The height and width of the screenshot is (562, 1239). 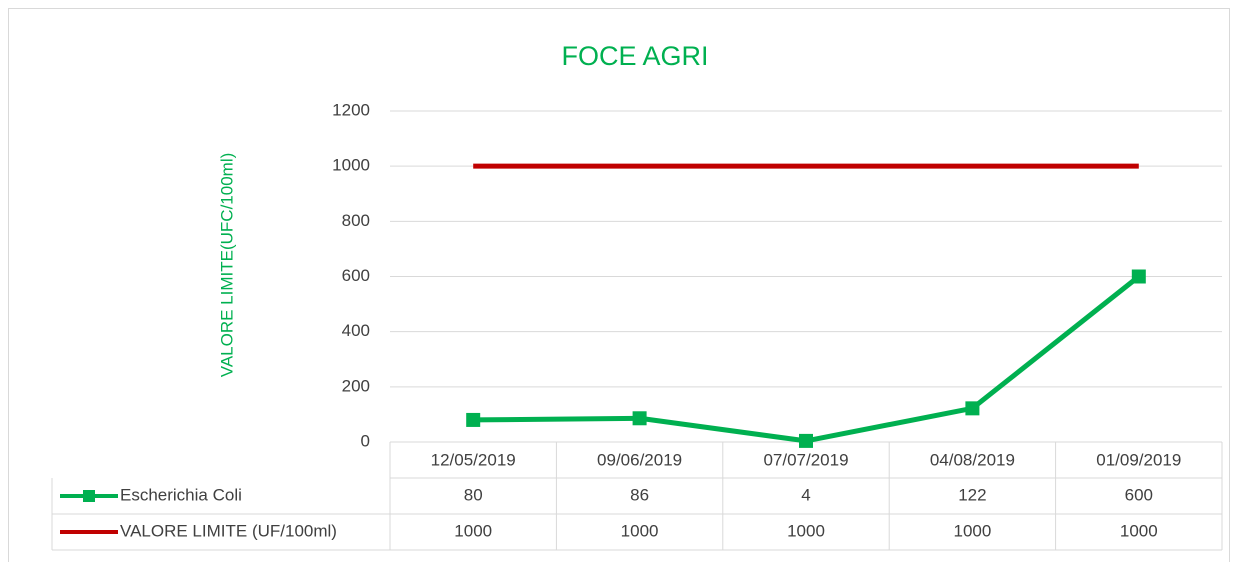 I want to click on y-tick-label: 1200, so click(x=351, y=109).